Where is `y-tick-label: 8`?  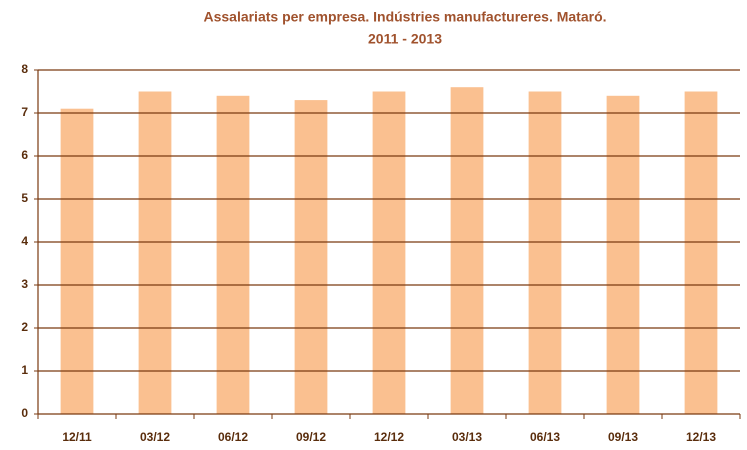 y-tick-label: 8 is located at coordinates (24, 69).